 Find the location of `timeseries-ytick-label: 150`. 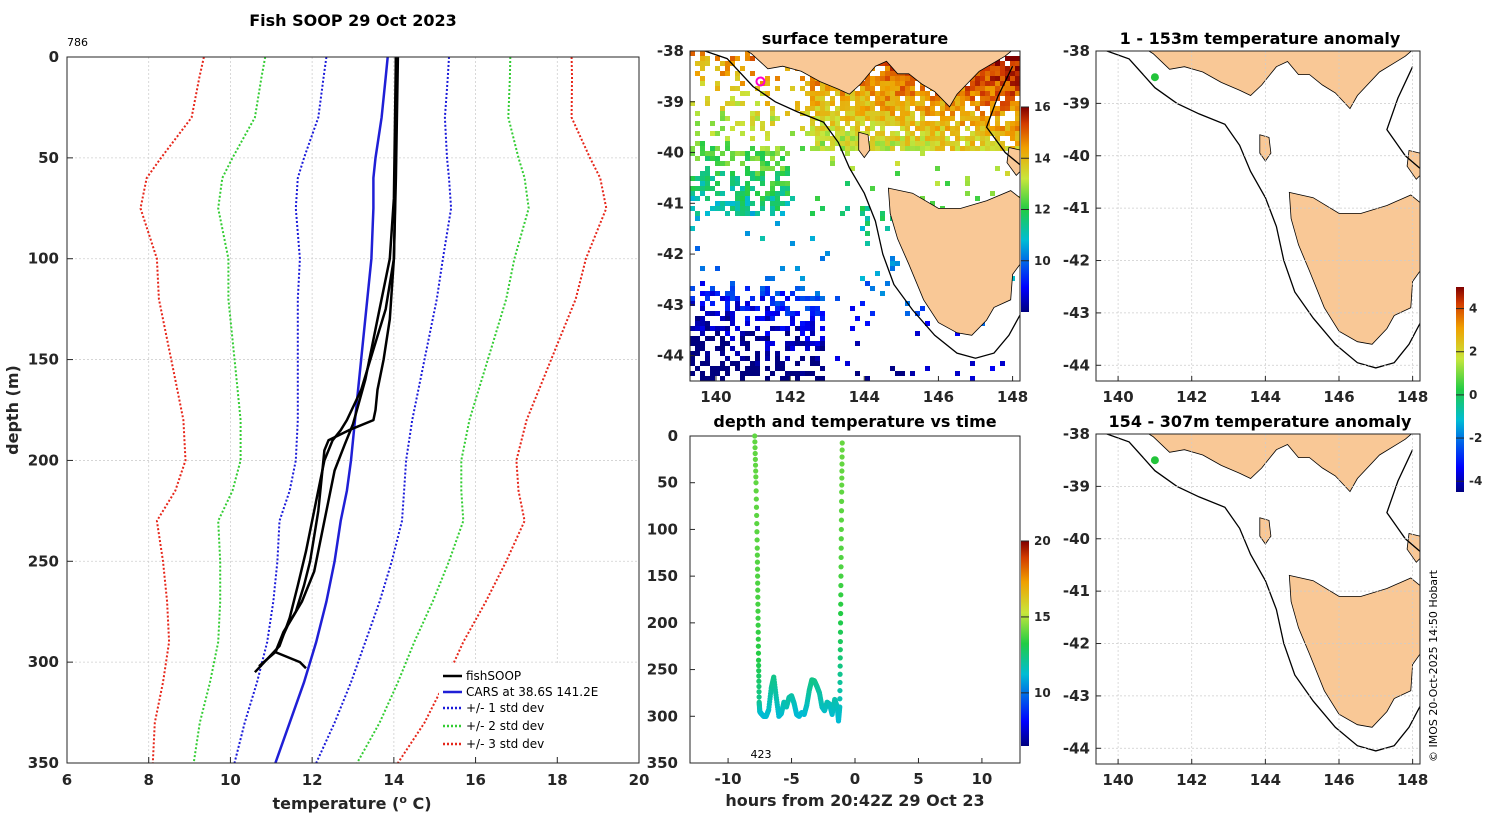

timeseries-ytick-label: 150 is located at coordinates (662, 576).